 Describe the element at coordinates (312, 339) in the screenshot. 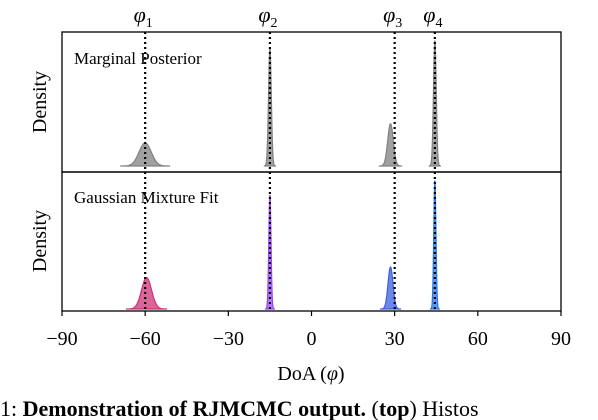

I see `x-tick-label-3: 0` at that location.